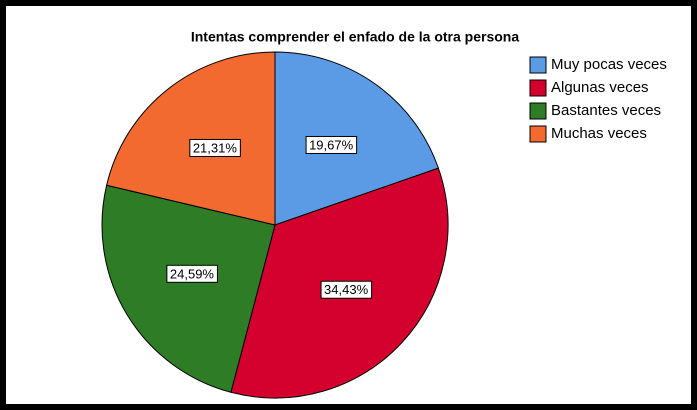  I want to click on legend-label: Muy pocas veces, so click(609, 64).